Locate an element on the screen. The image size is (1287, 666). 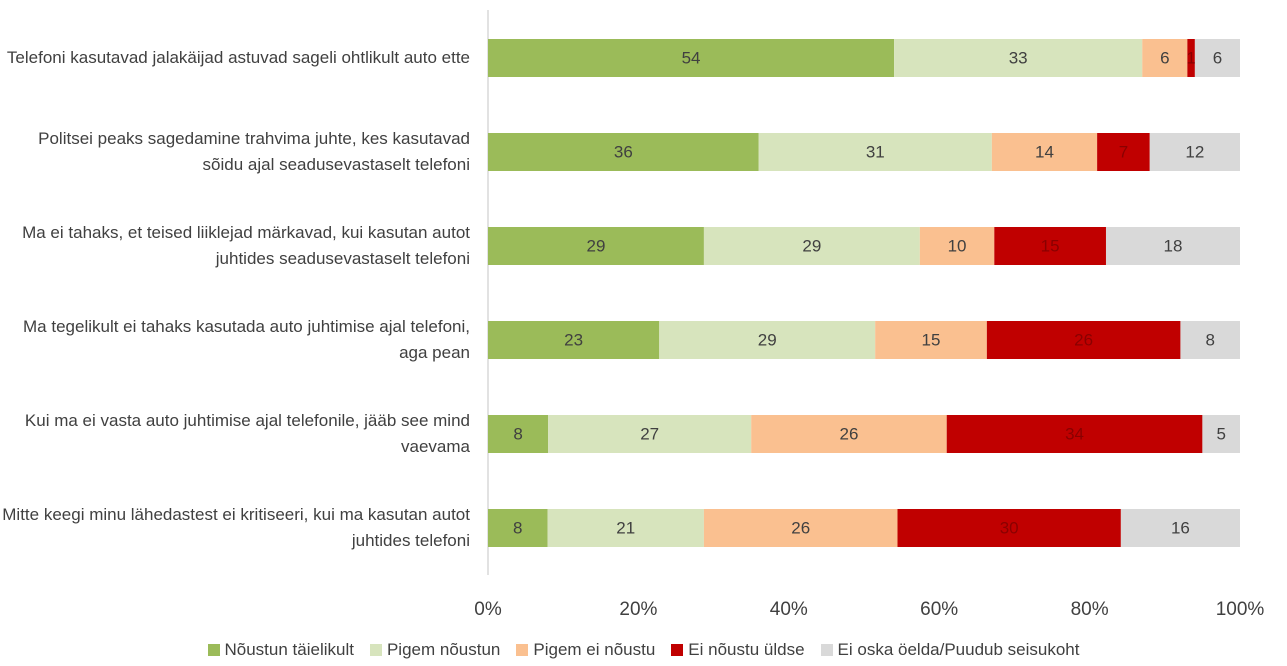
legend-item: Ei oska öelda/Puudub seisukoht is located at coordinates (950, 650).